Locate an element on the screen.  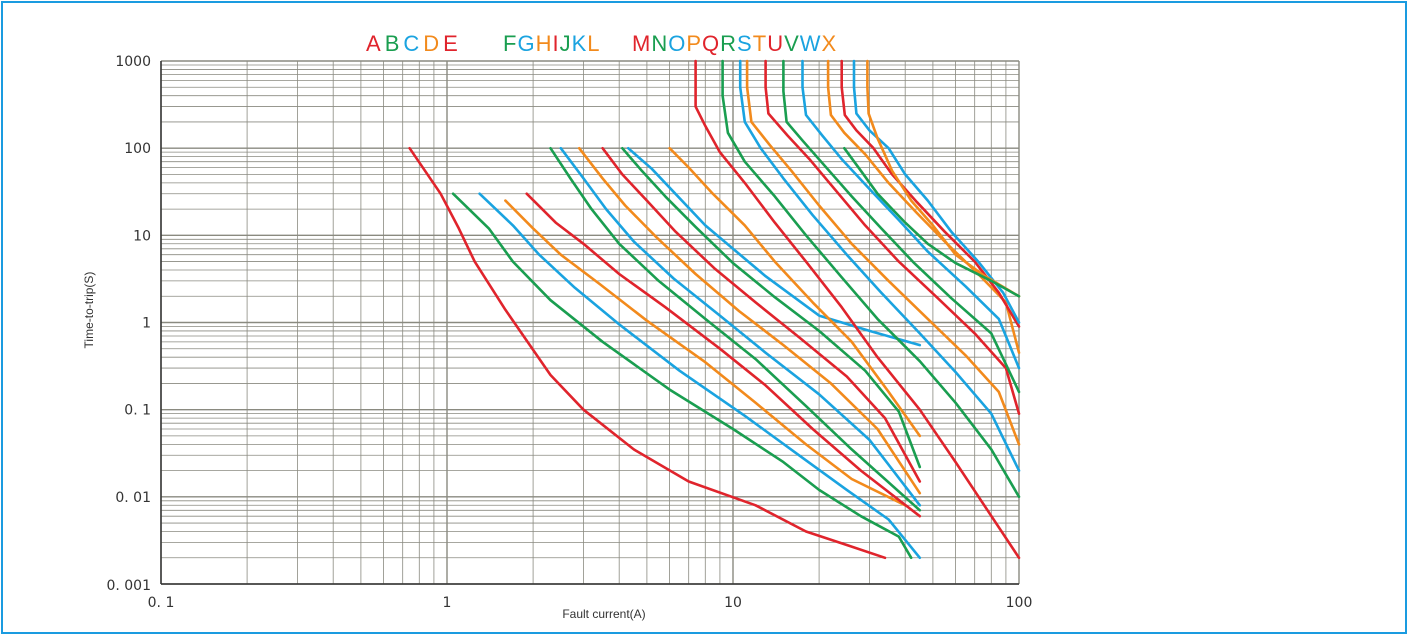
legend-letter-O: O is located at coordinates (676, 43).